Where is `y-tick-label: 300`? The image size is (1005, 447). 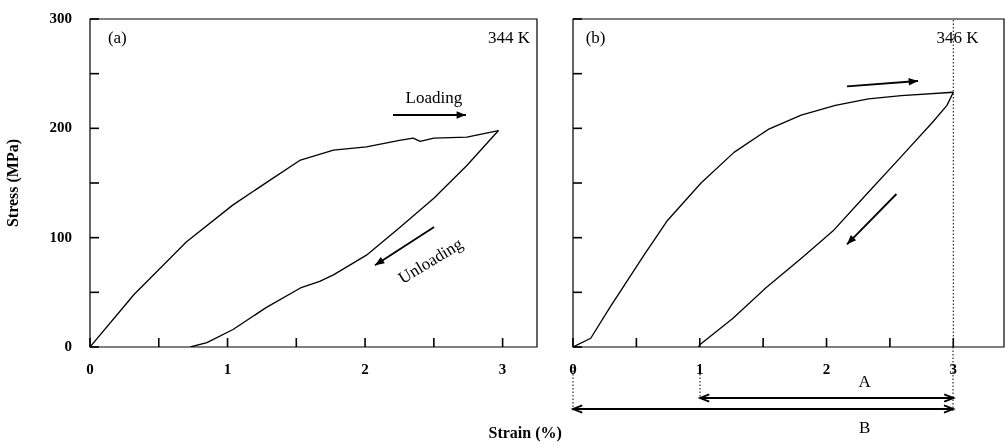
y-tick-label: 300 is located at coordinates (60, 17).